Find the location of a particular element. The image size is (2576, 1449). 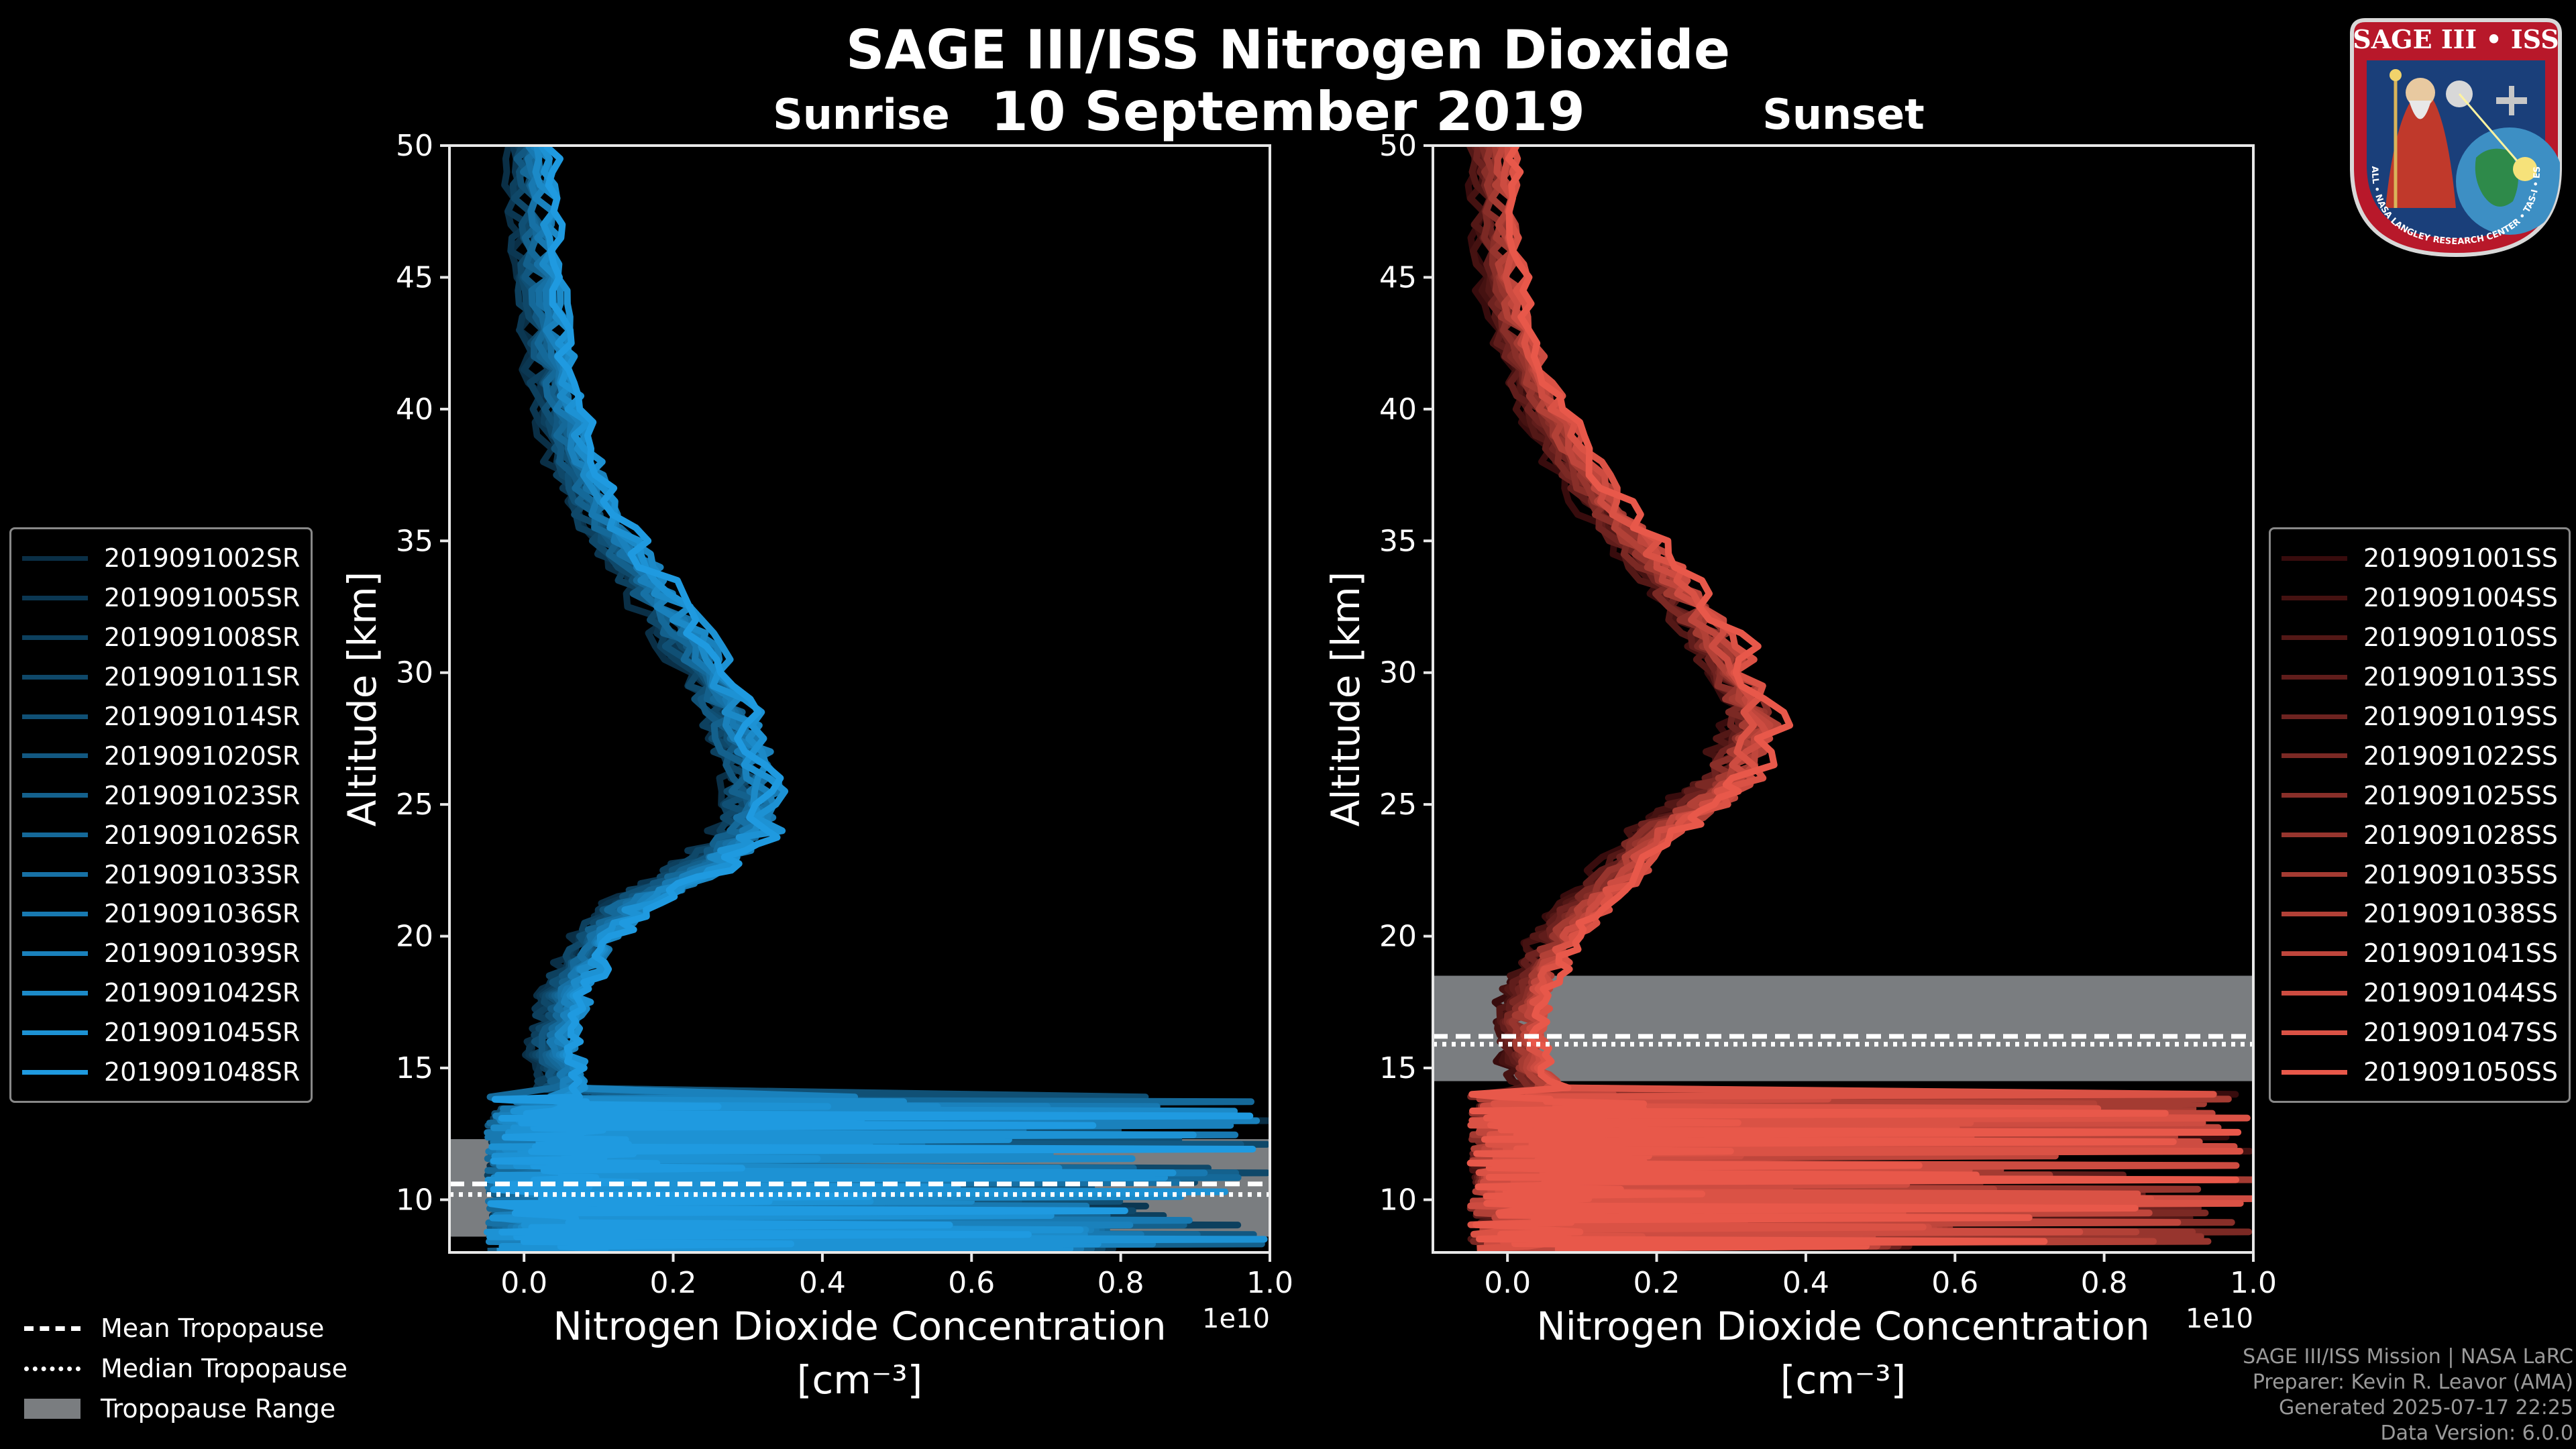

sunrise-y-axis-label: Altitude [km] is located at coordinates (362, 699).